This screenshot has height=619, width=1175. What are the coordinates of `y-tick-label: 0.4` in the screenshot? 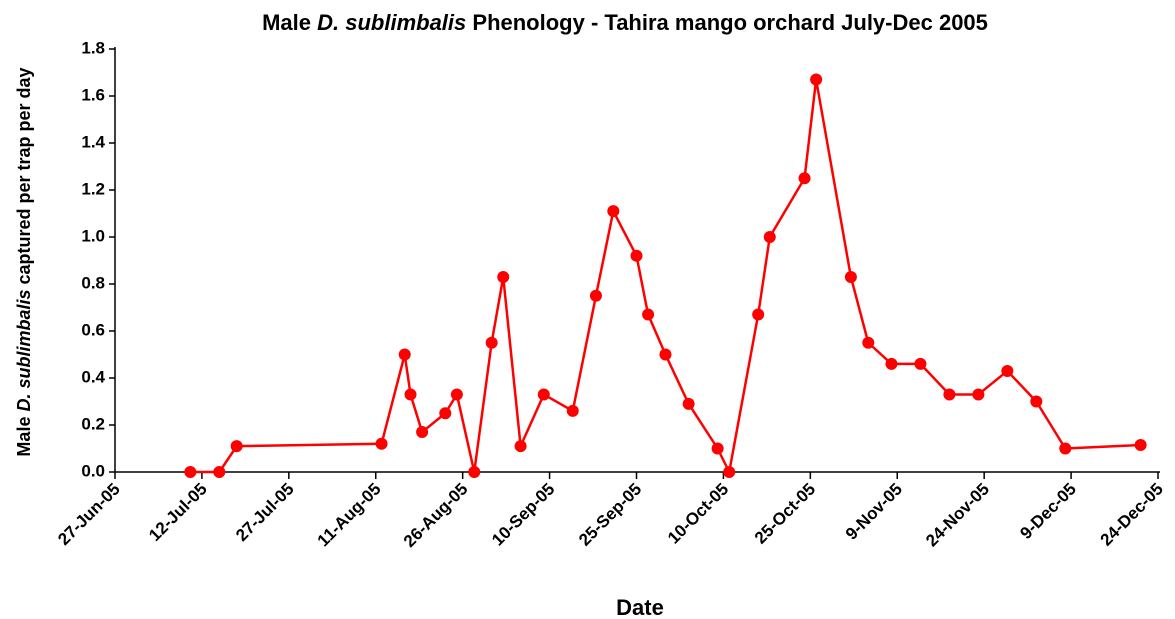 It's located at (93, 376).